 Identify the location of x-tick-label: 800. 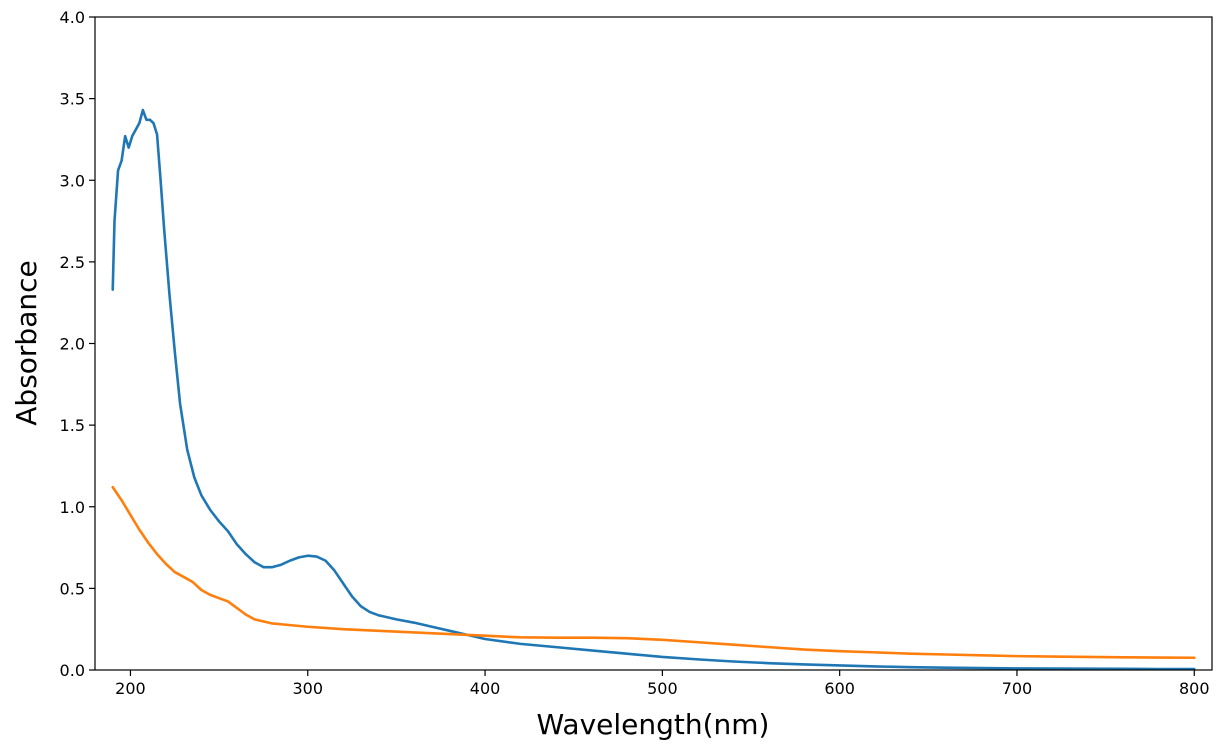
(1194, 688).